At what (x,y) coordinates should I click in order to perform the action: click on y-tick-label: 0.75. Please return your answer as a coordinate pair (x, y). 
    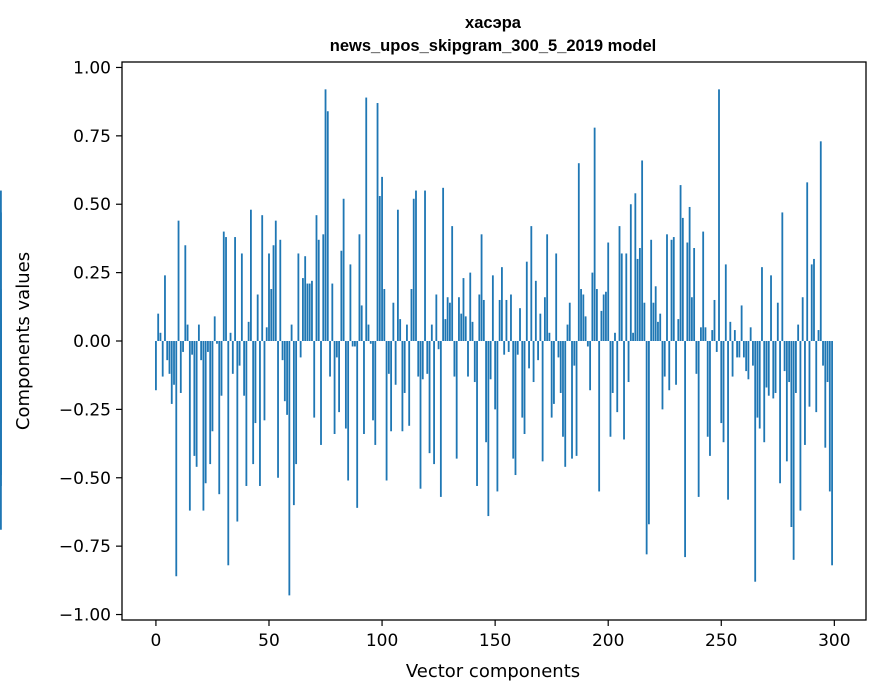
    Looking at the image, I should click on (92, 137).